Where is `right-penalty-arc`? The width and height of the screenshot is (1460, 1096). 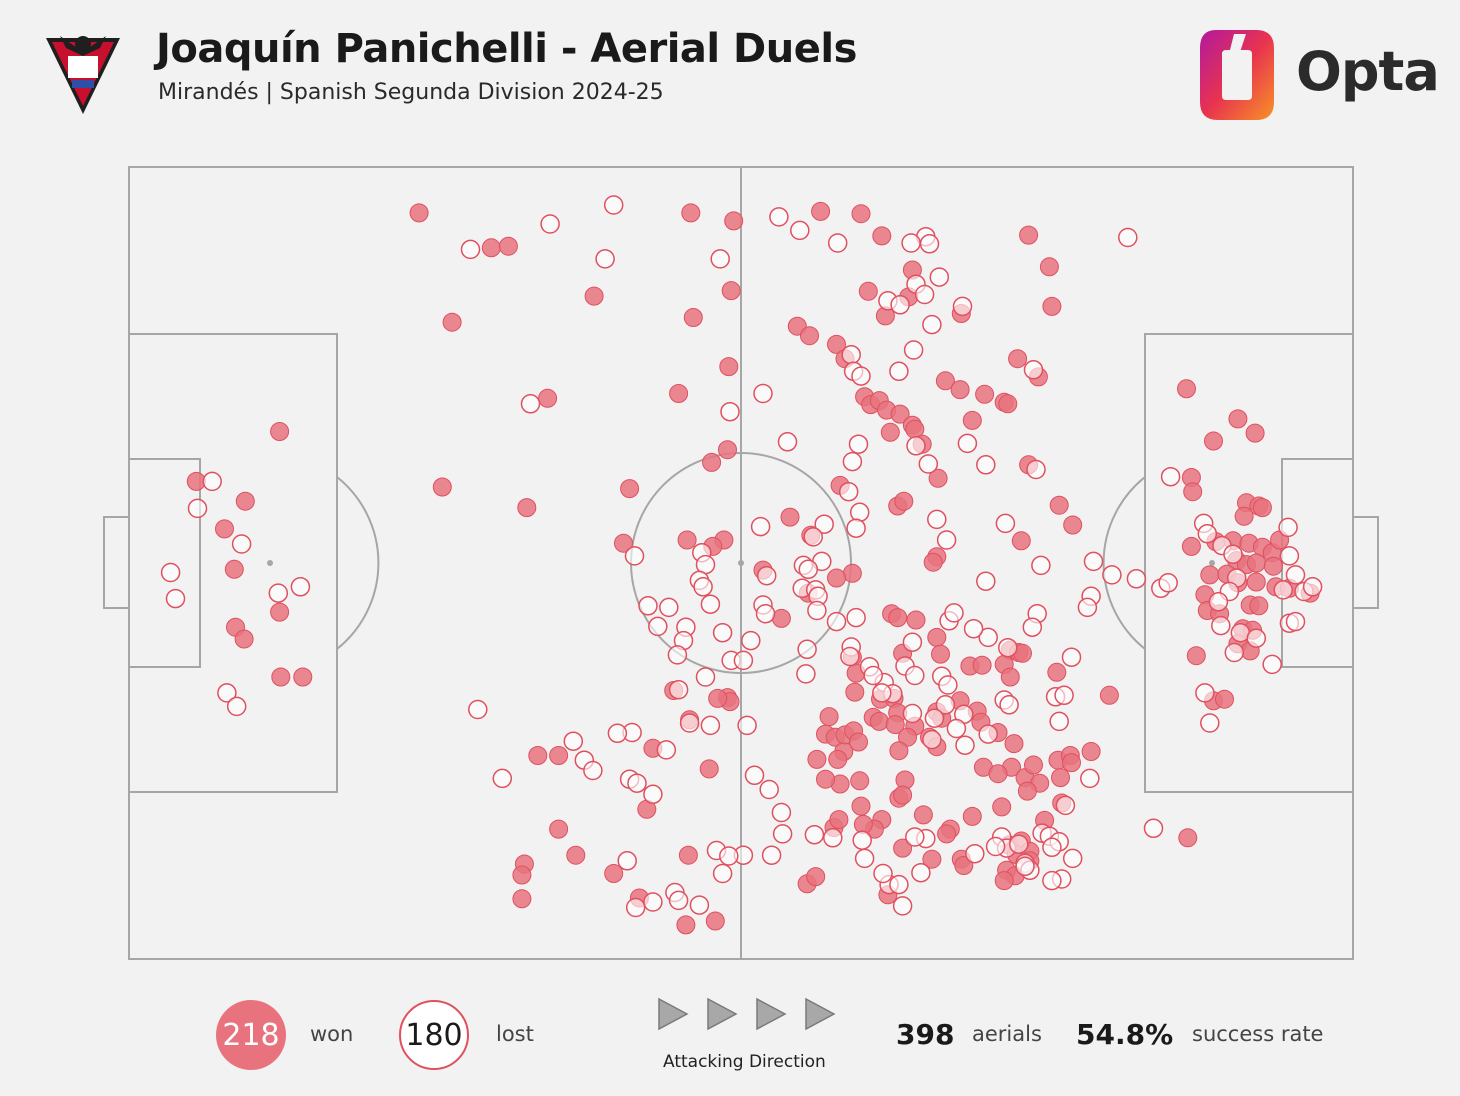 right-penalty-arc is located at coordinates (1124, 563).